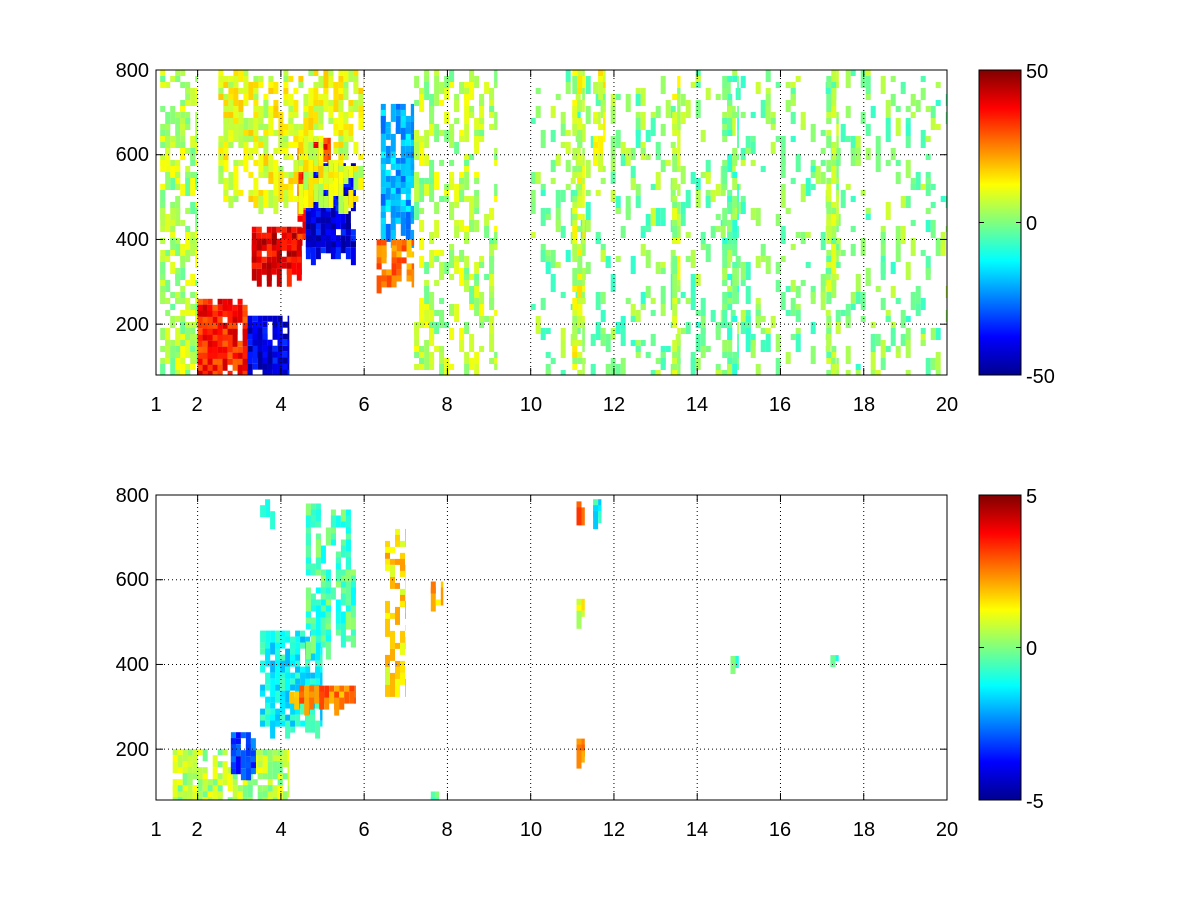 Image resolution: width=1200 pixels, height=900 pixels. Describe the element at coordinates (947, 405) in the screenshot. I see `x-tick-label: 20` at that location.